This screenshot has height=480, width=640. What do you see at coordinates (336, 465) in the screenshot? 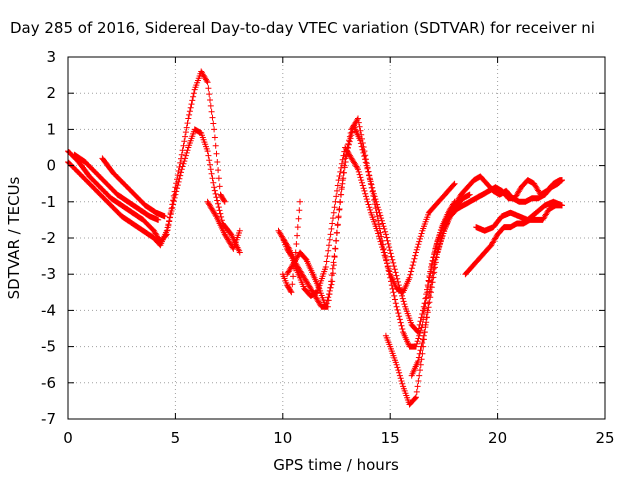
I see `x-axis-label: GPS time / hours` at bounding box center [336, 465].